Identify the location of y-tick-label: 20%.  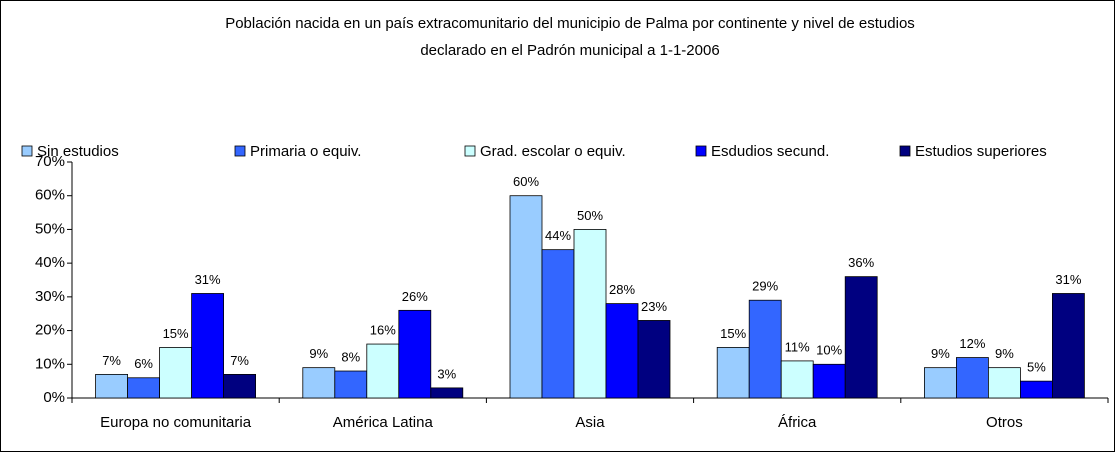
(50, 330).